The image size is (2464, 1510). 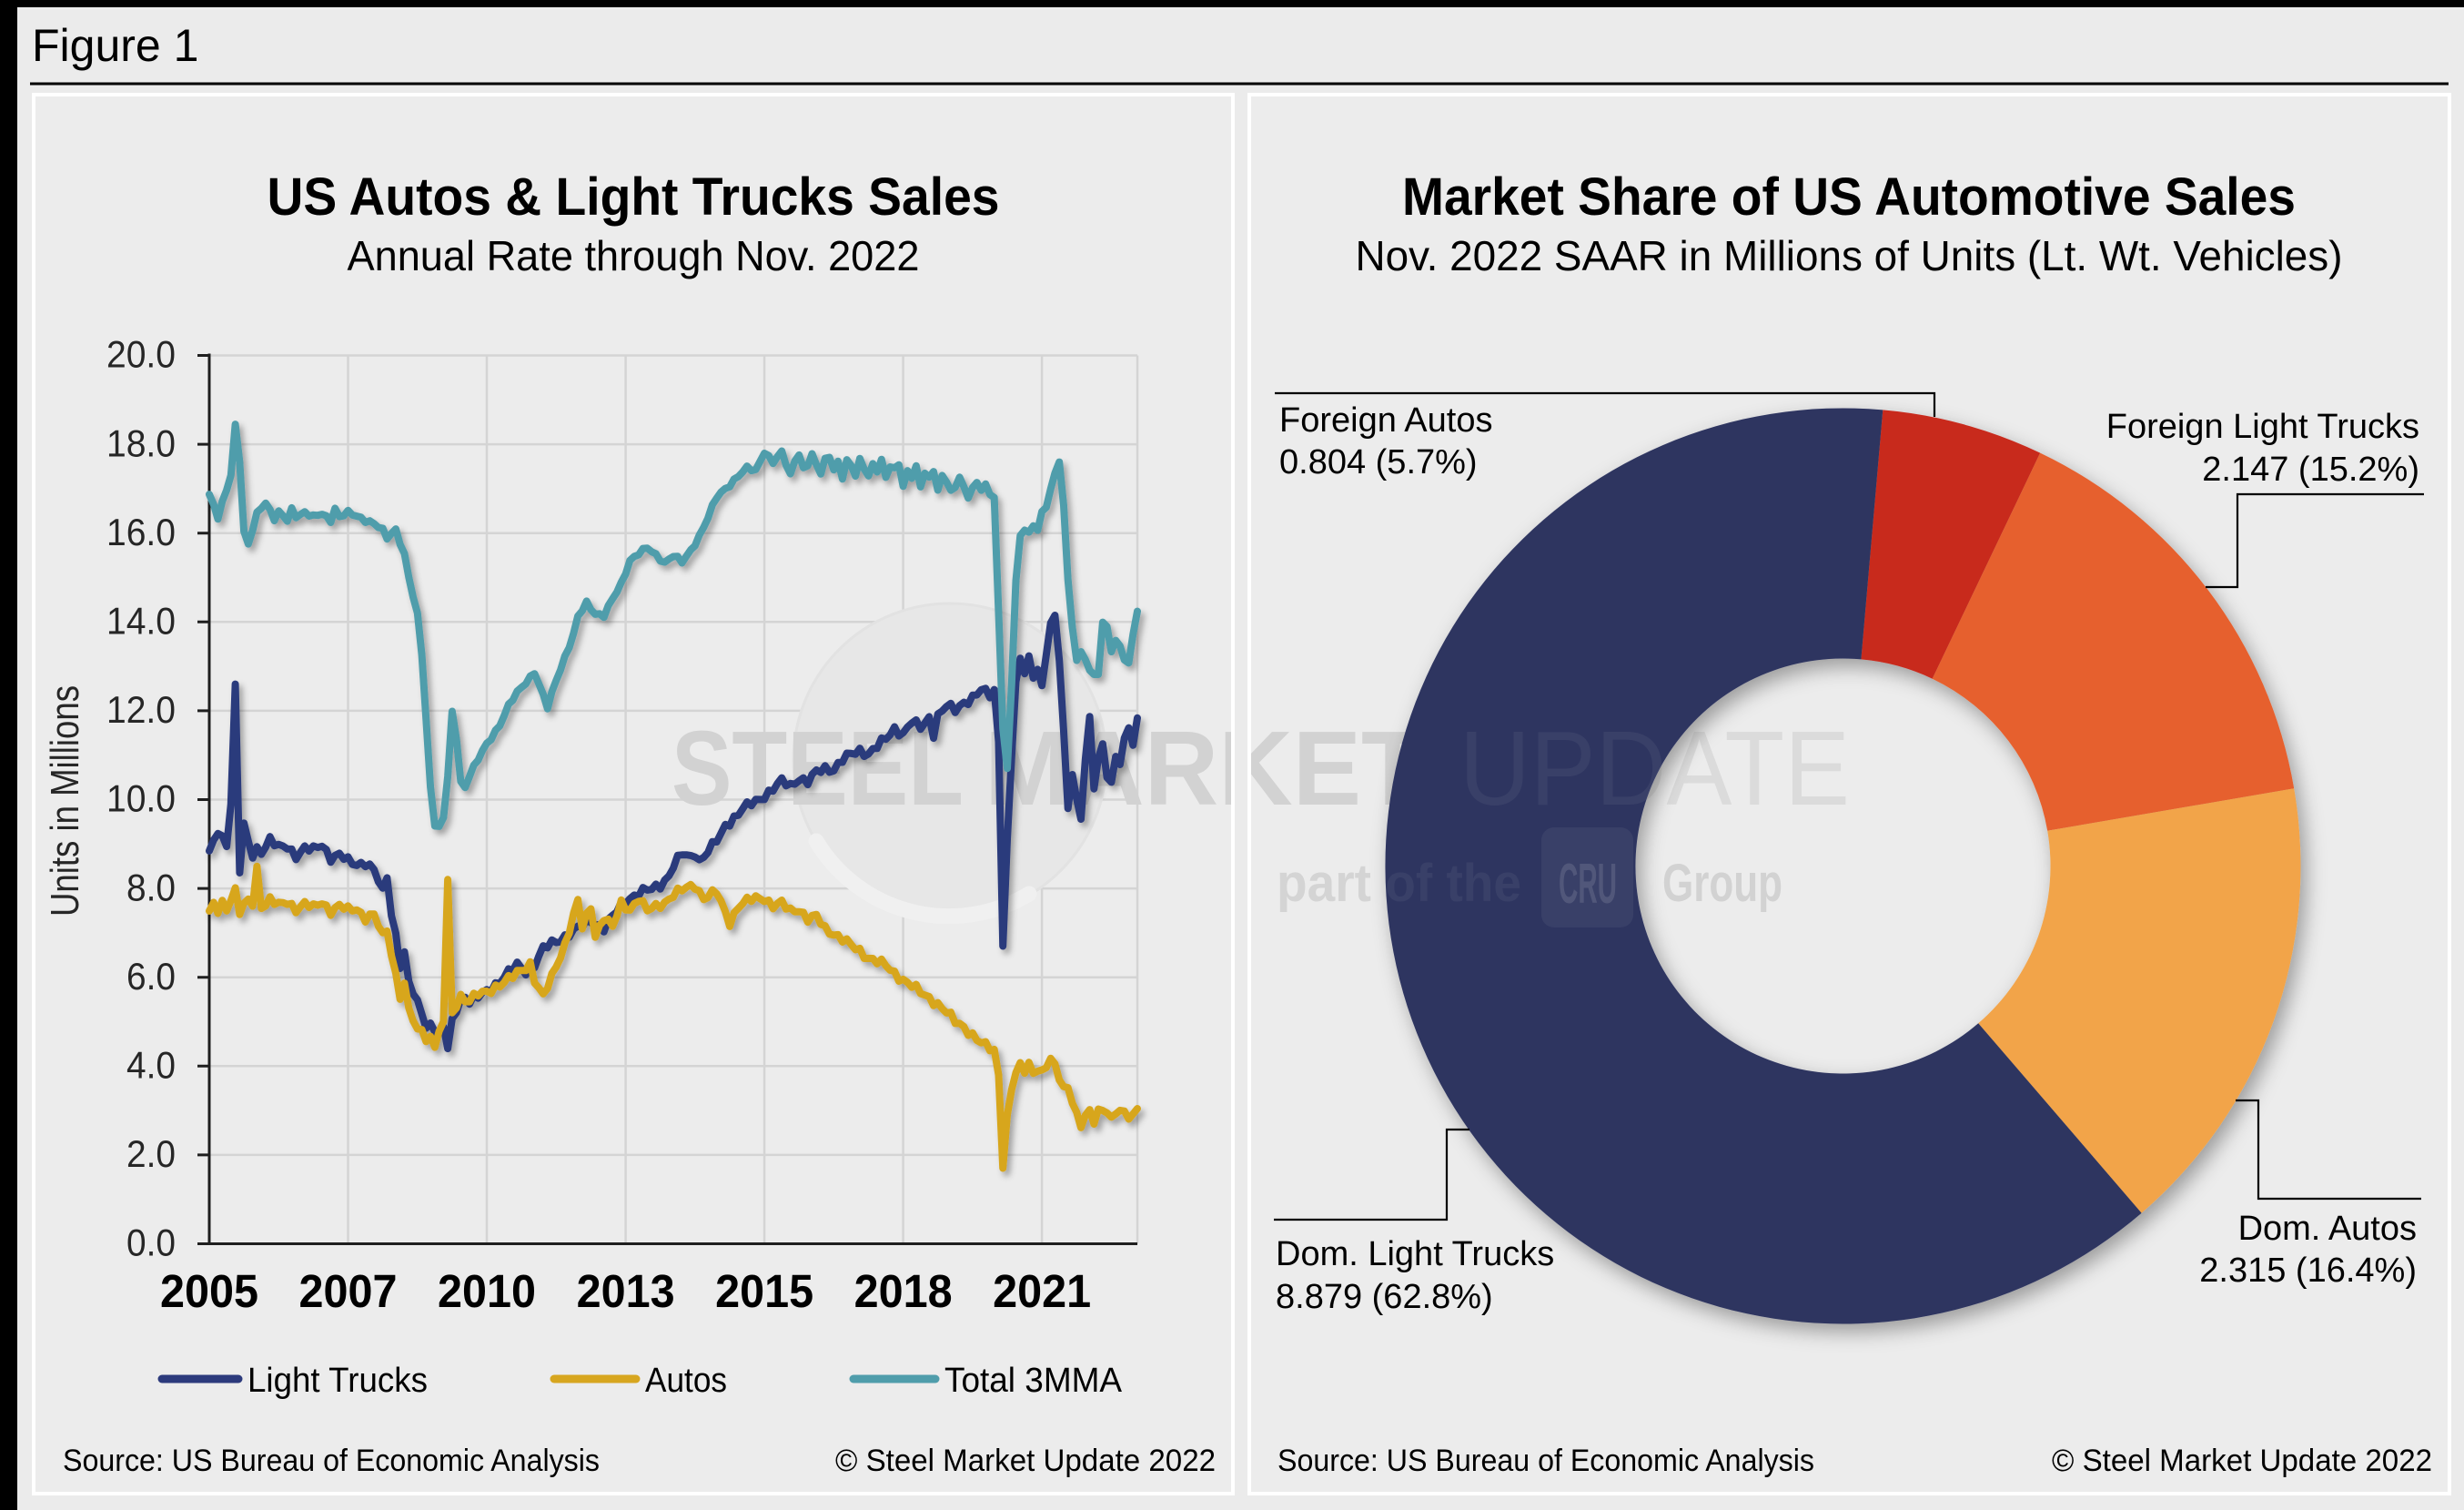 I want to click on svg-text: 18.0, so click(x=141, y=443).